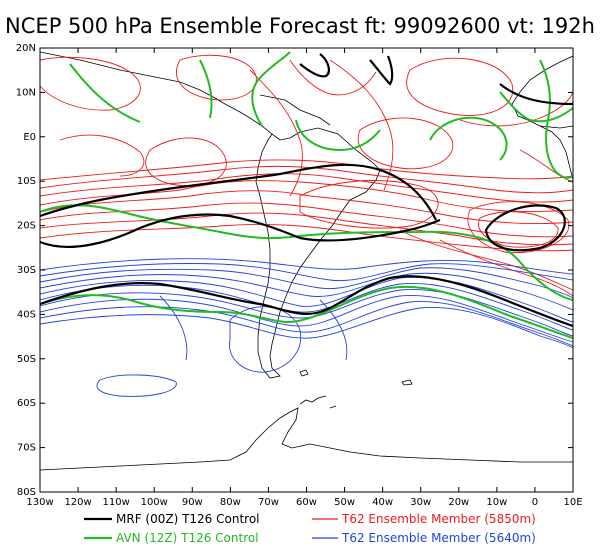  Describe the element at coordinates (420, 502) in the screenshot. I see `lon-tick-label: 30w` at that location.